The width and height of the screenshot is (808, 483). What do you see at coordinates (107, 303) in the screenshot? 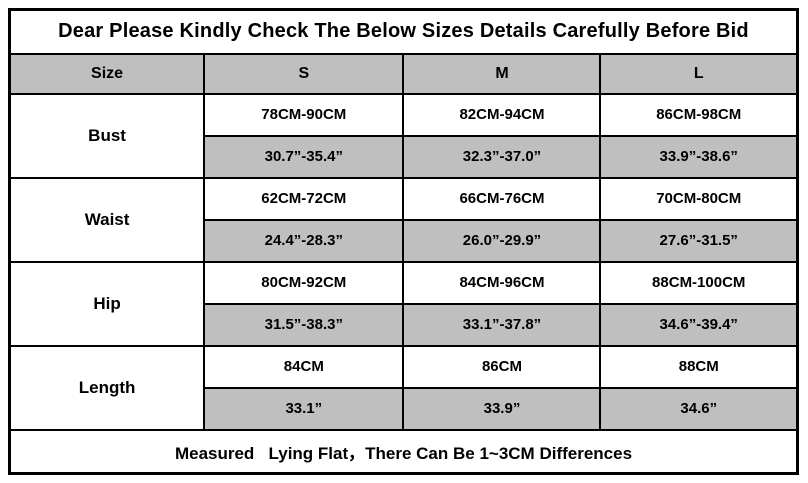
I see `row-label-hip: Hip` at bounding box center [107, 303].